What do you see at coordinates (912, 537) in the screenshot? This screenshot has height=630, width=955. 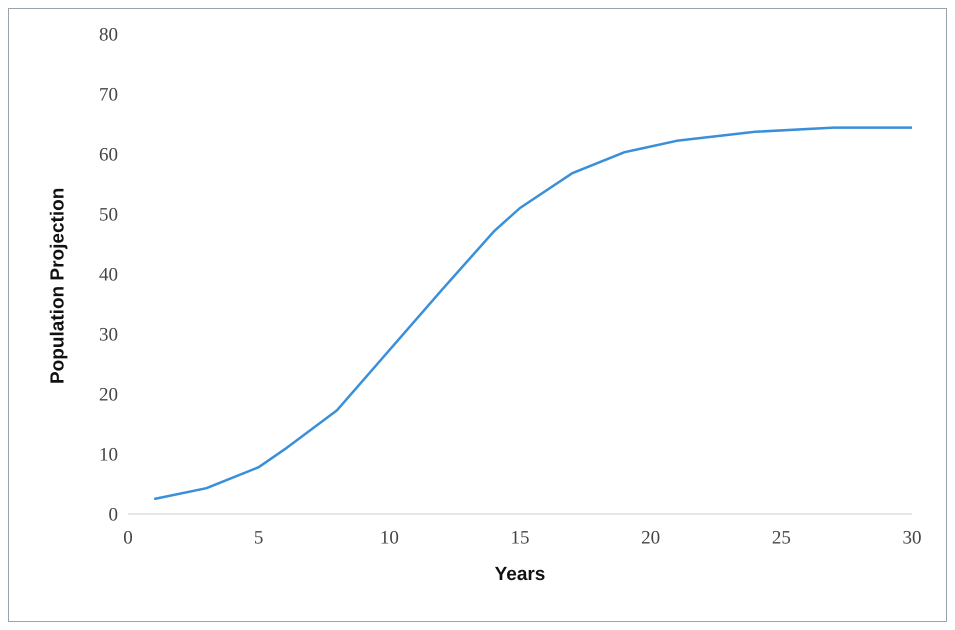 I see `x-tick-label: 30` at bounding box center [912, 537].